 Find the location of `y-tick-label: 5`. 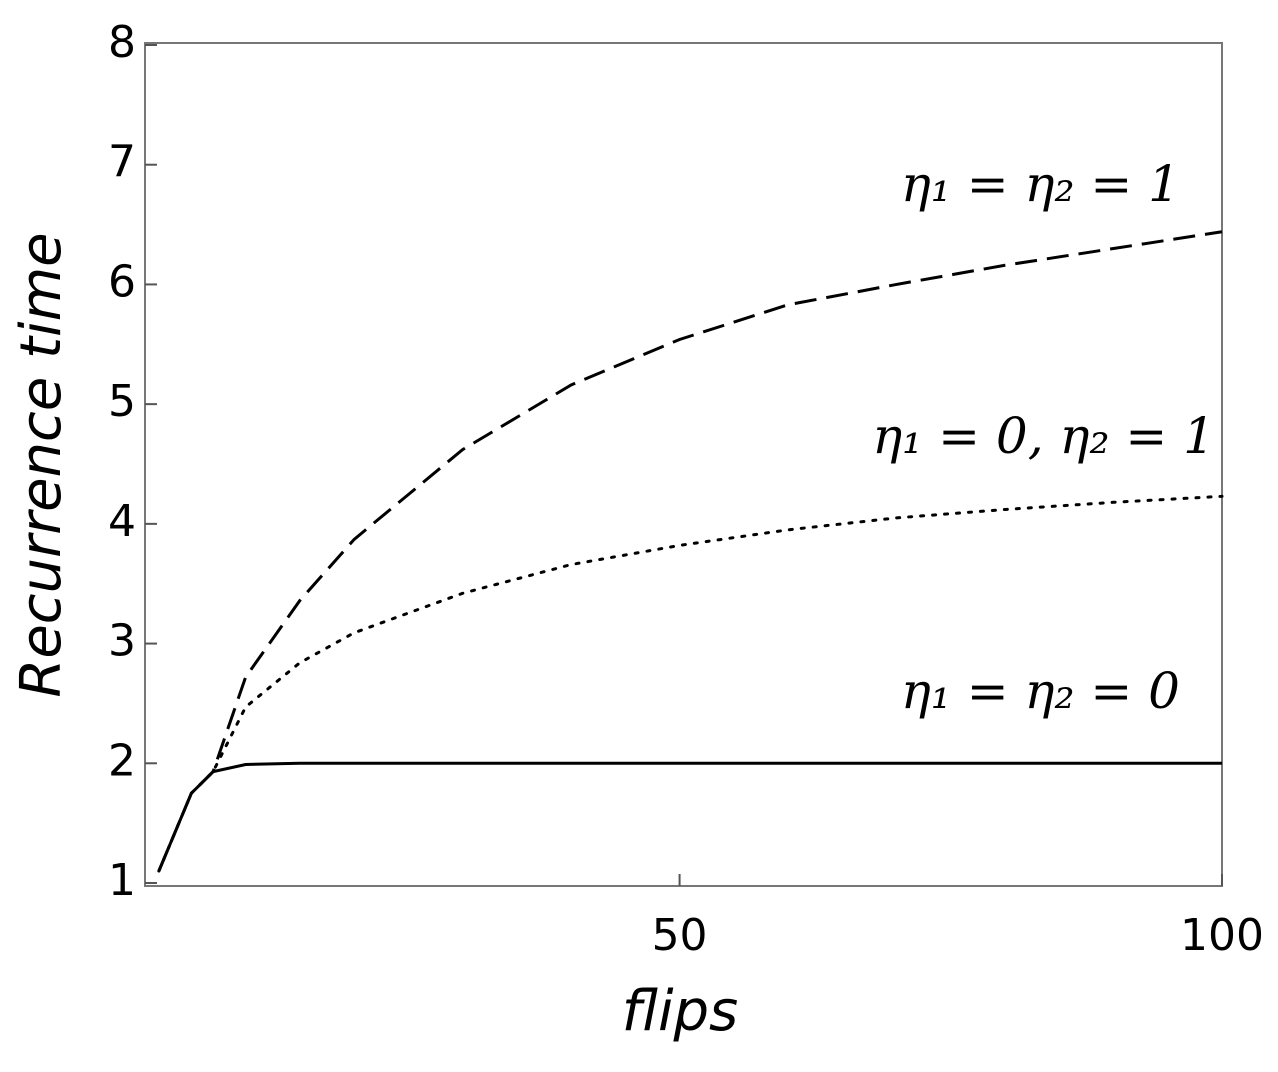

y-tick-label: 5 is located at coordinates (122, 401).